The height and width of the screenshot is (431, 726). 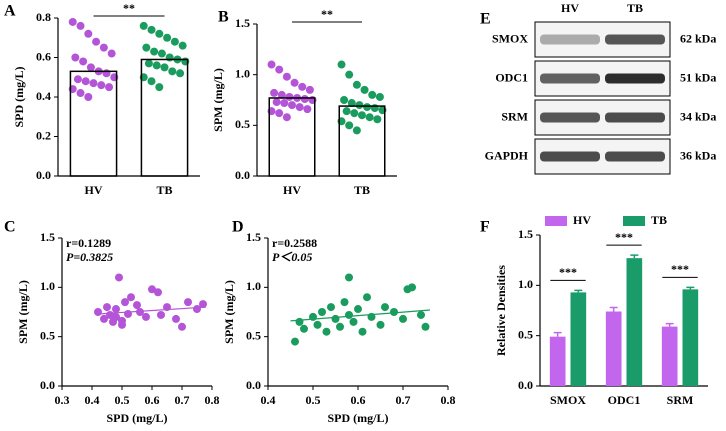 What do you see at coordinates (238, 227) in the screenshot?
I see `panel-label: D` at bounding box center [238, 227].